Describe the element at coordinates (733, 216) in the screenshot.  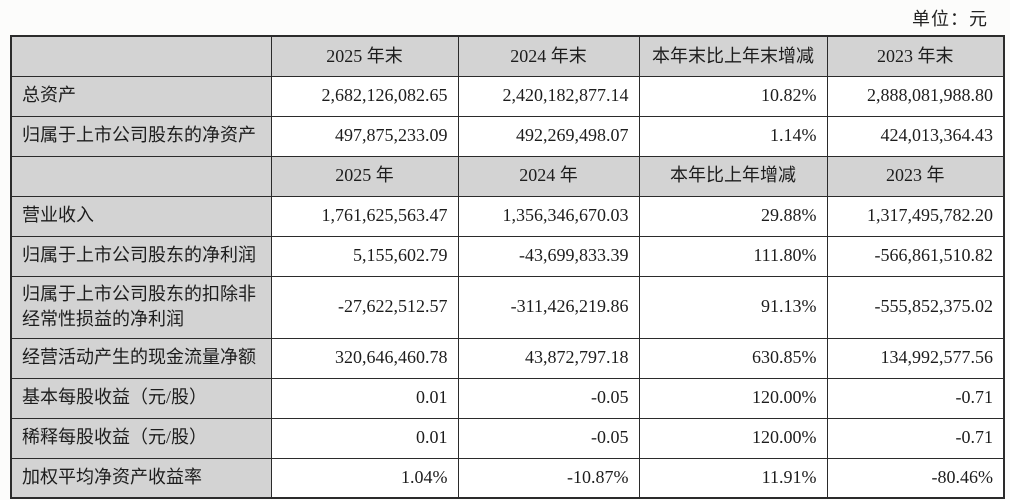
I see `value-cell: 29.88%` at that location.